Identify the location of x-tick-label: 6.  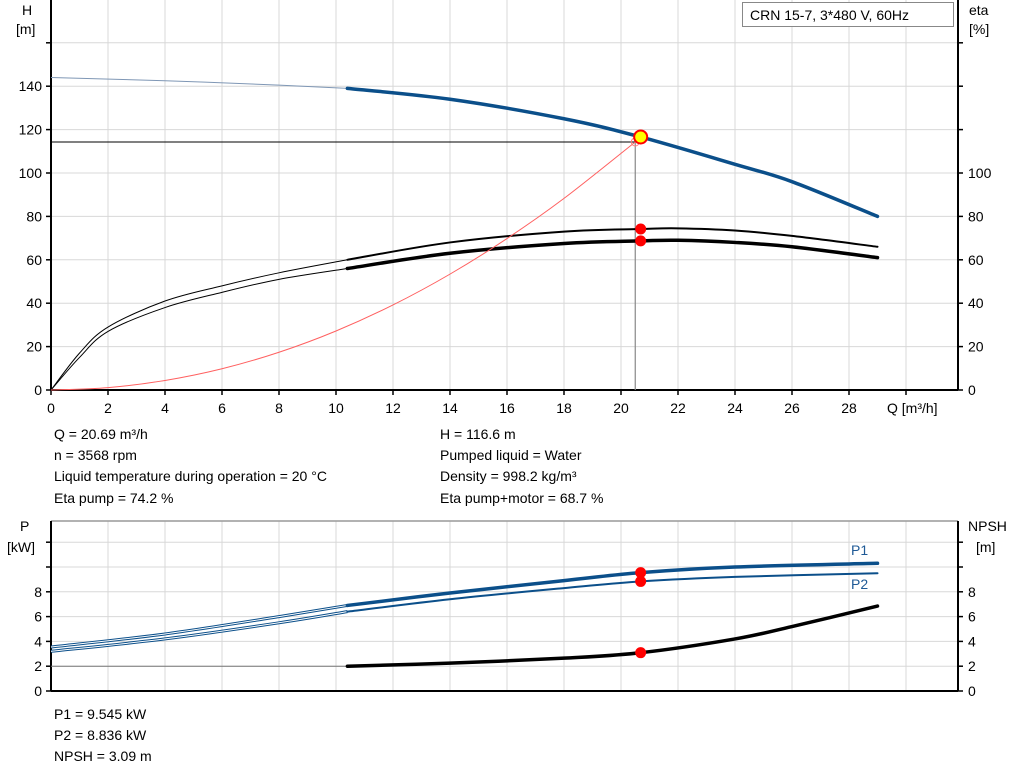
(222, 408).